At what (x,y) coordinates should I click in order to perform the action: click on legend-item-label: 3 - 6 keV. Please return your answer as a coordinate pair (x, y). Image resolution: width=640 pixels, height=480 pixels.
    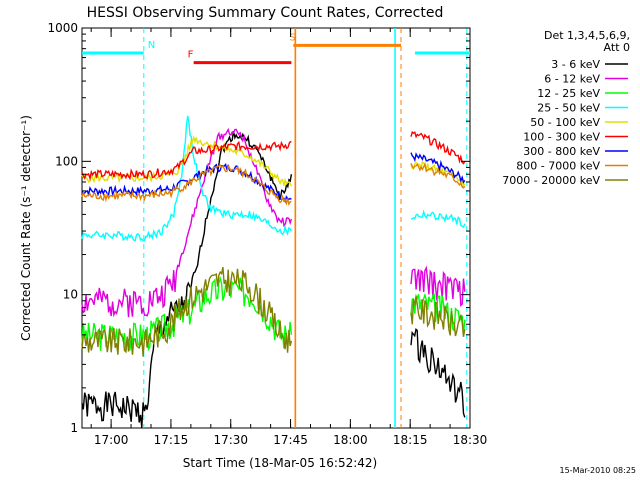
    Looking at the image, I should click on (575, 64).